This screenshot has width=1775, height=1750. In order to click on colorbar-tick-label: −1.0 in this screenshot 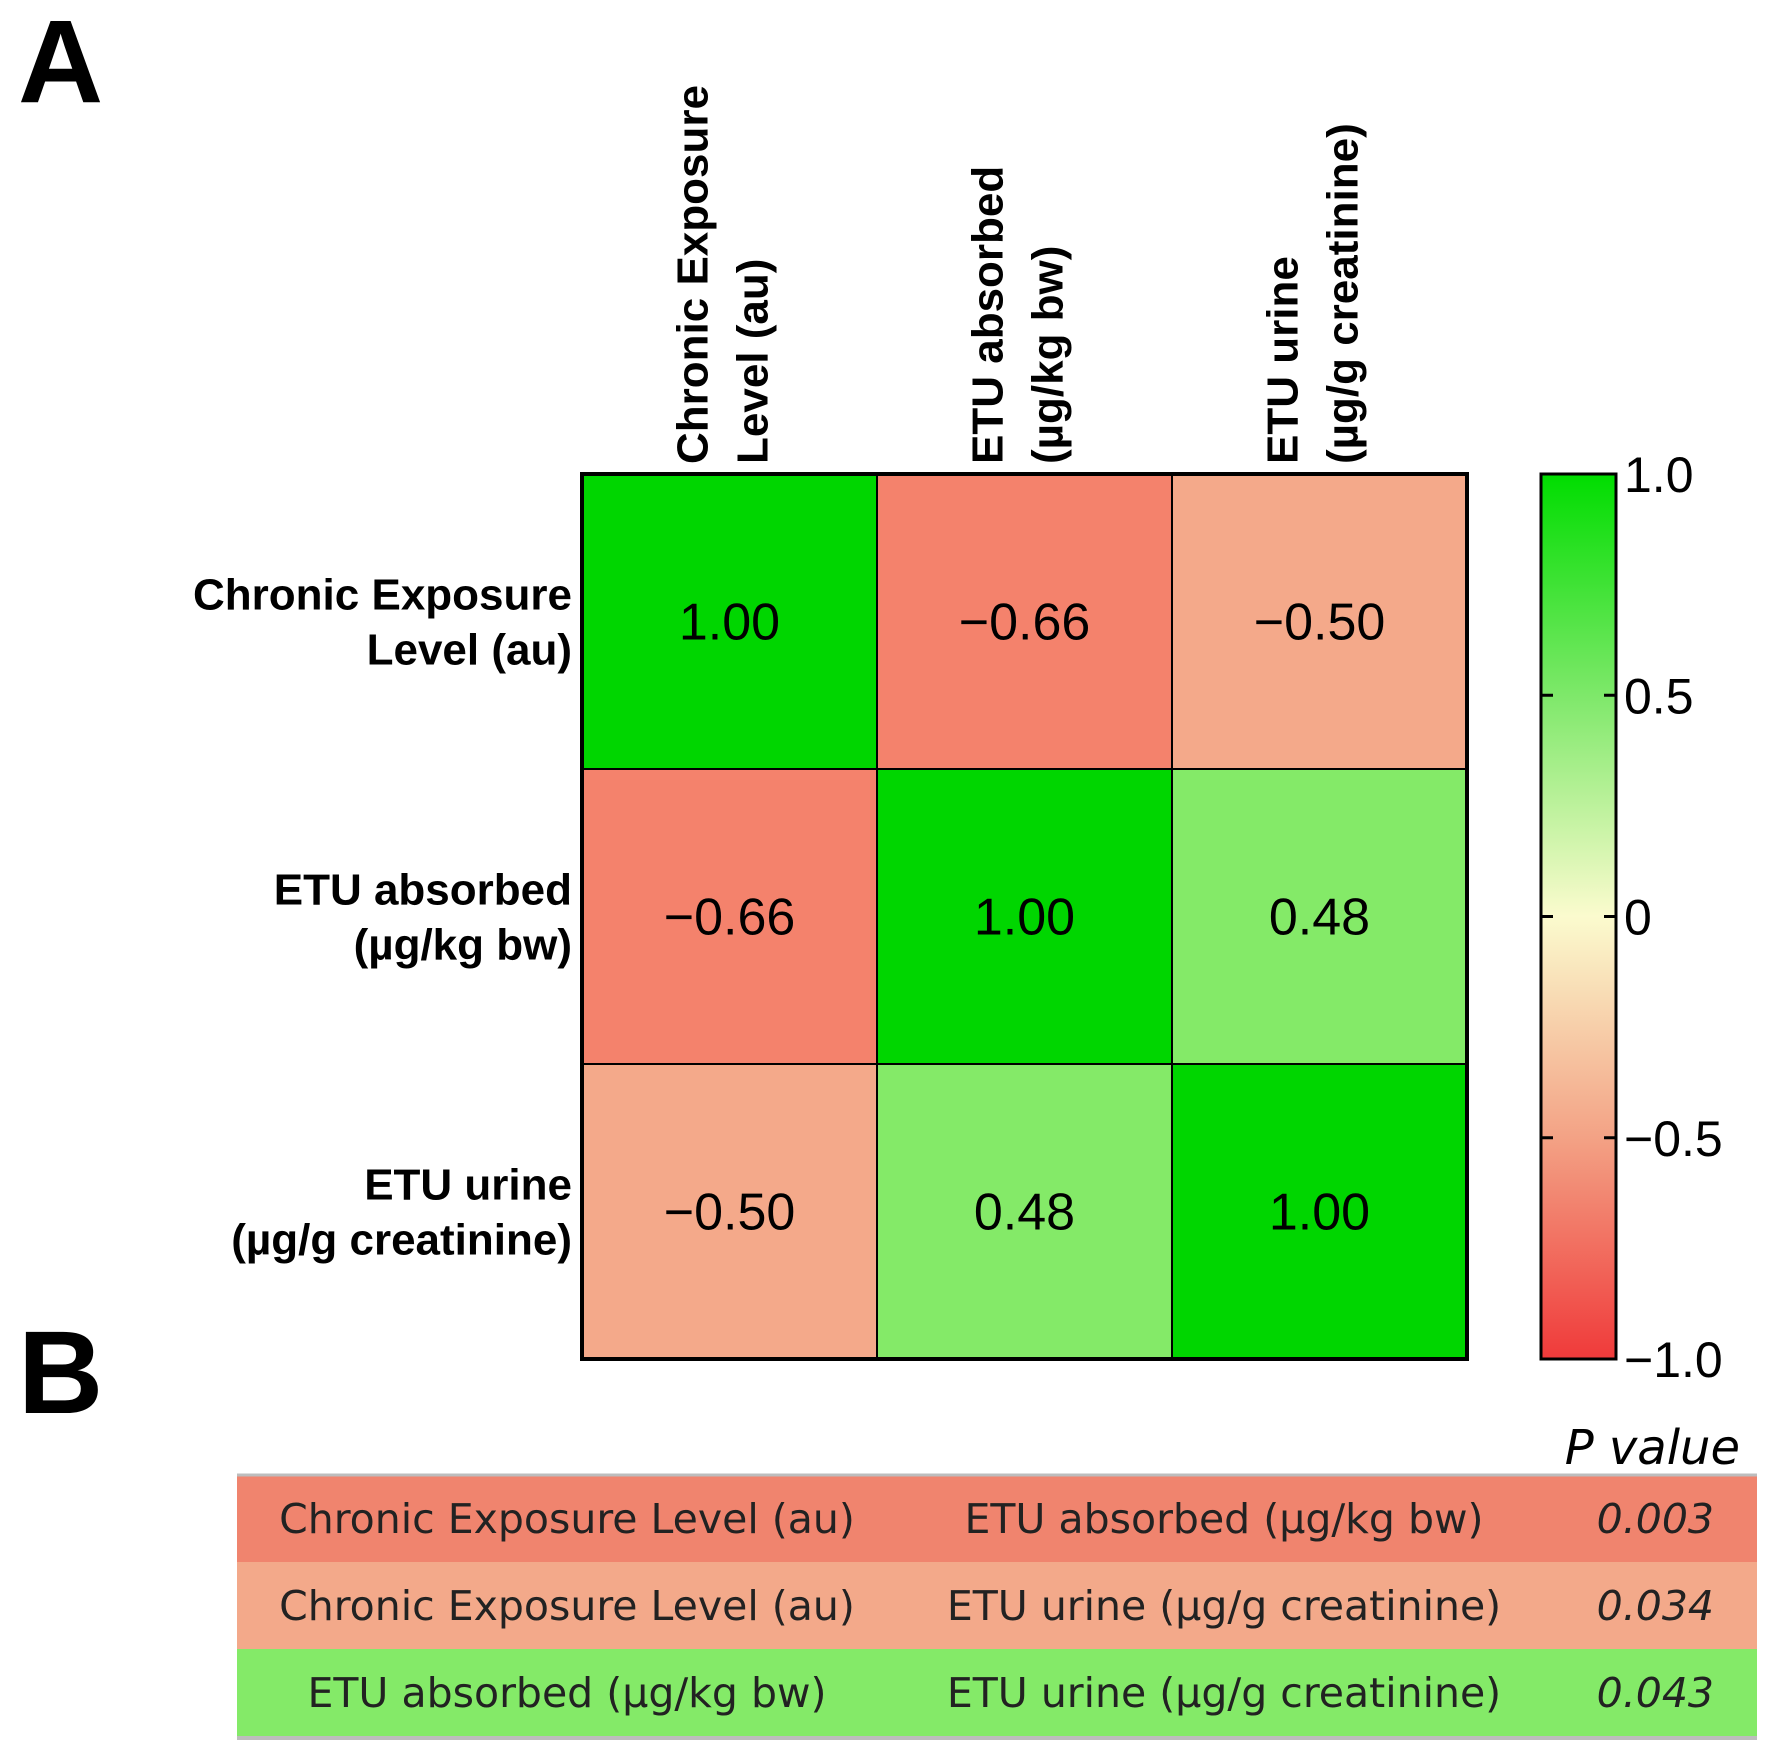, I will do `click(1673, 1360)`.